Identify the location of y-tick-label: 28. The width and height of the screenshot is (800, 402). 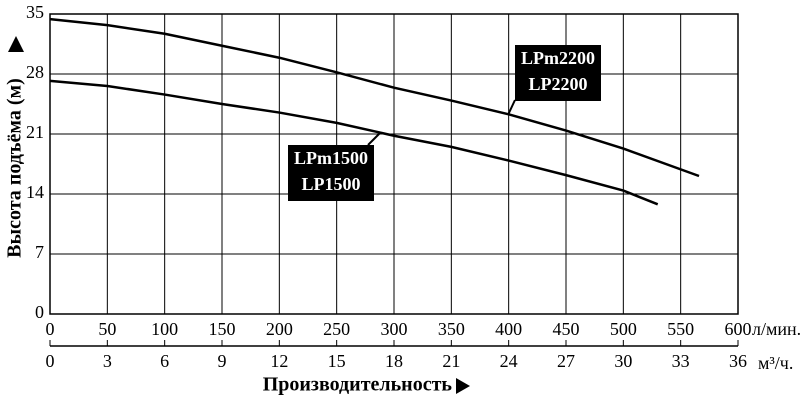
(35, 72).